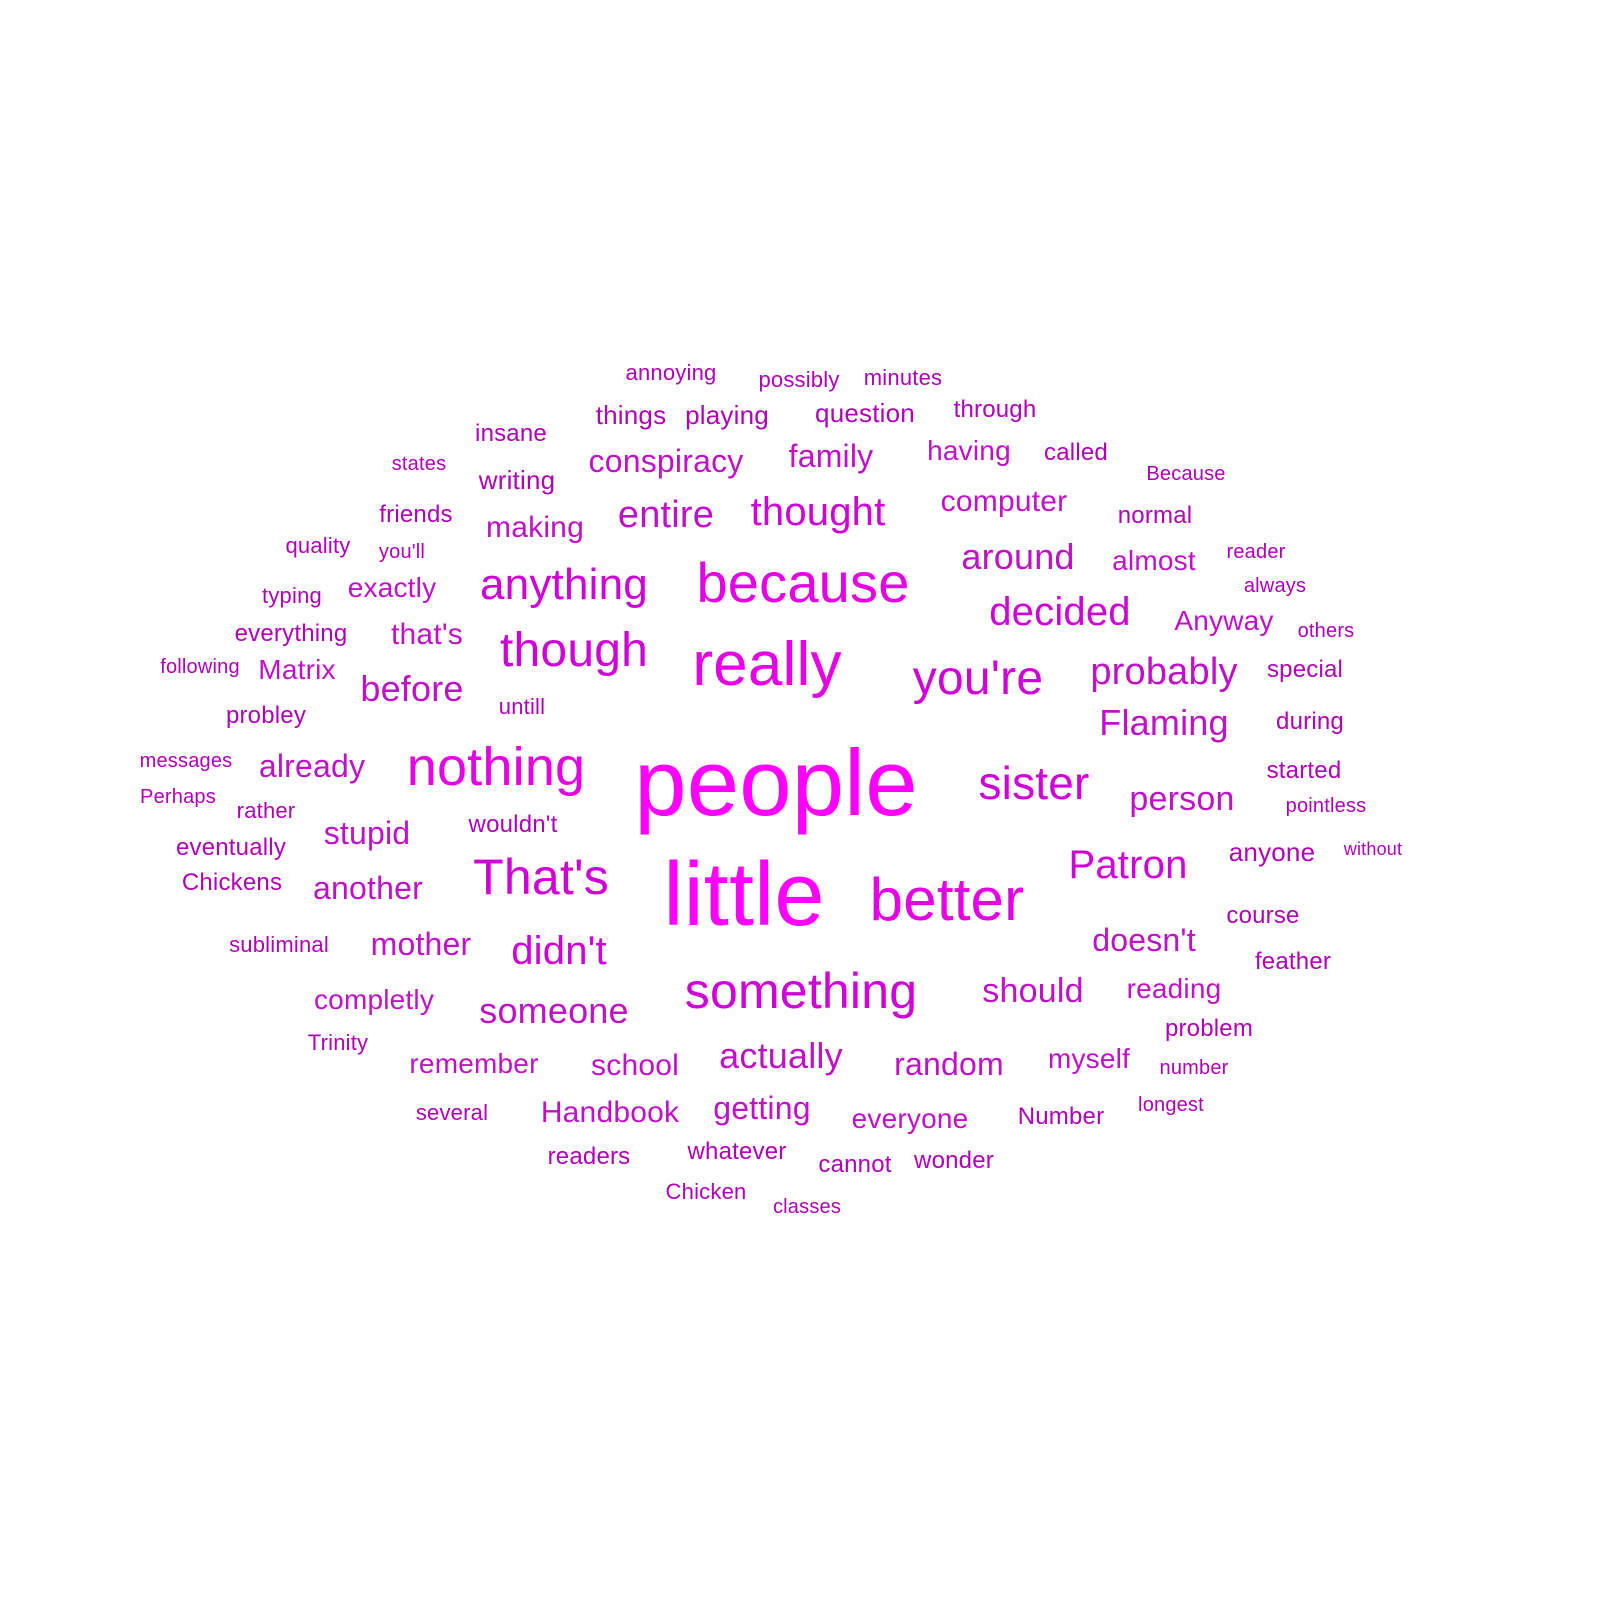 The height and width of the screenshot is (1600, 1600). I want to click on cloud-word: Patron, so click(1128, 865).